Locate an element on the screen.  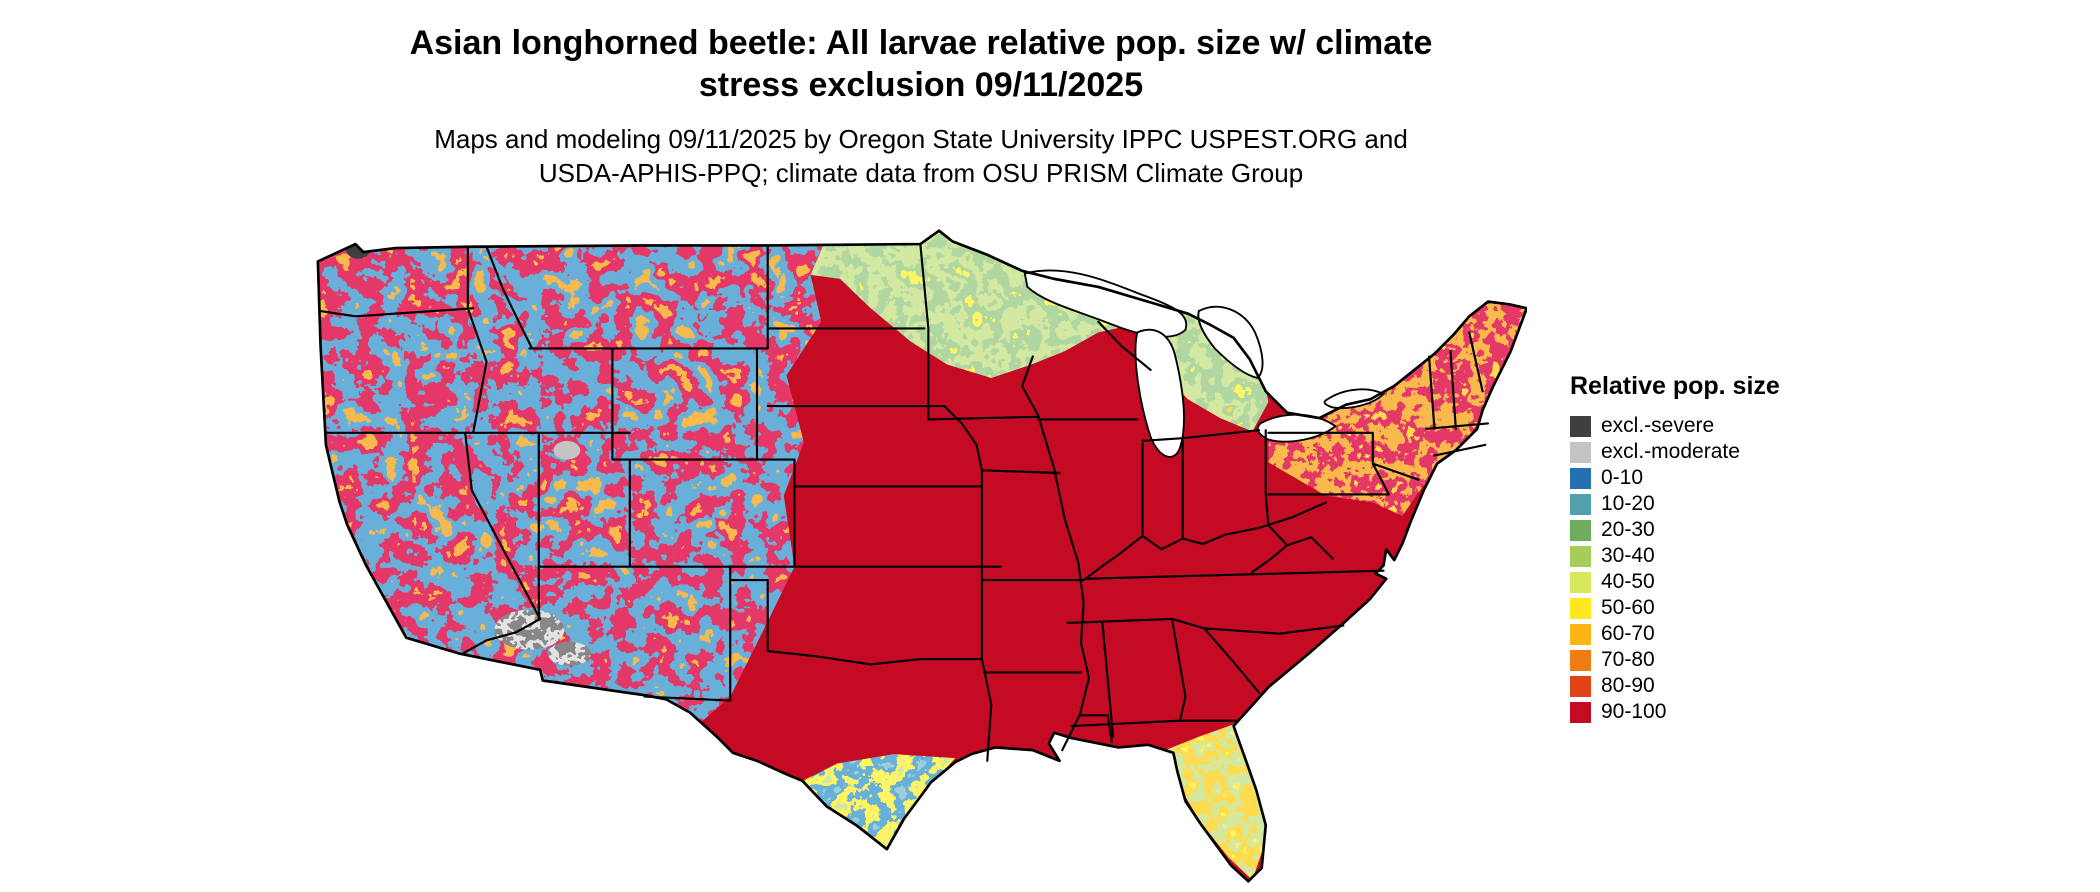
legend-label: excl.-severe is located at coordinates (1658, 425).